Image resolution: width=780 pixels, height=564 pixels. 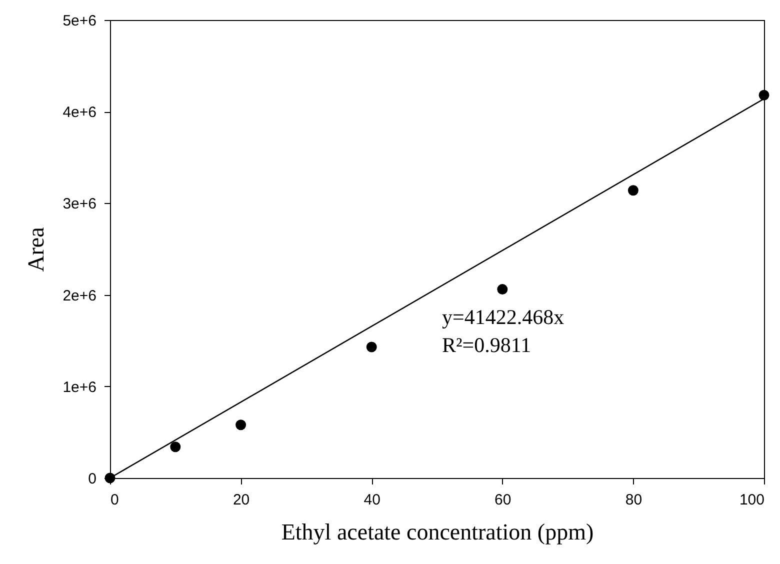 What do you see at coordinates (437, 532) in the screenshot?
I see `x-axis-title: Ethyl acetate concentration (ppm)` at bounding box center [437, 532].